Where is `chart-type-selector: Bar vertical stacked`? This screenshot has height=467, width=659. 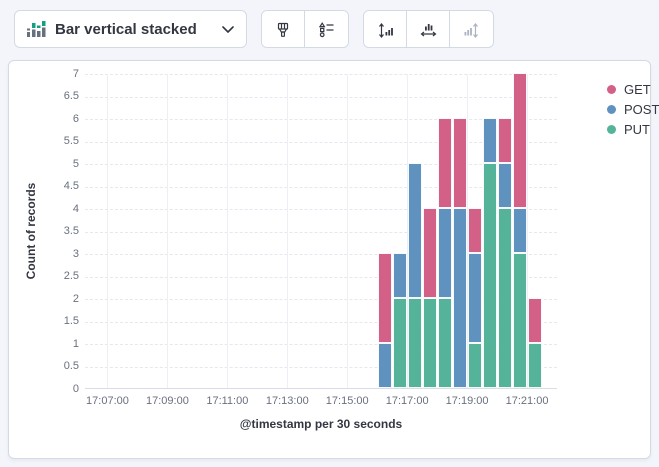
chart-type-selector: Bar vertical stacked is located at coordinates (130, 29).